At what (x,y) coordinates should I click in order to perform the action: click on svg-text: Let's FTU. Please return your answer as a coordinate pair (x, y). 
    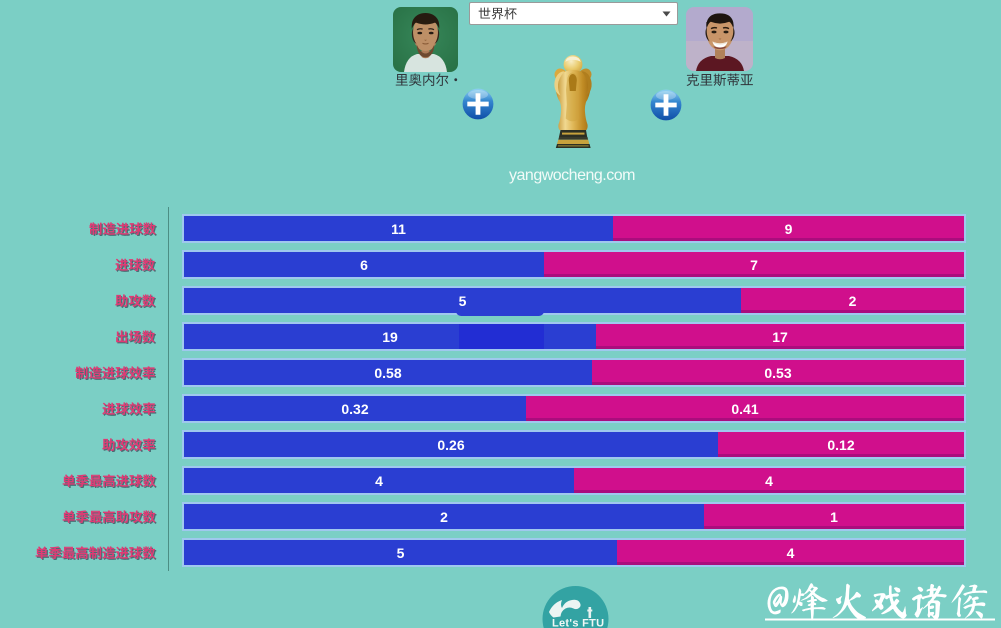
    Looking at the image, I should click on (578, 623).